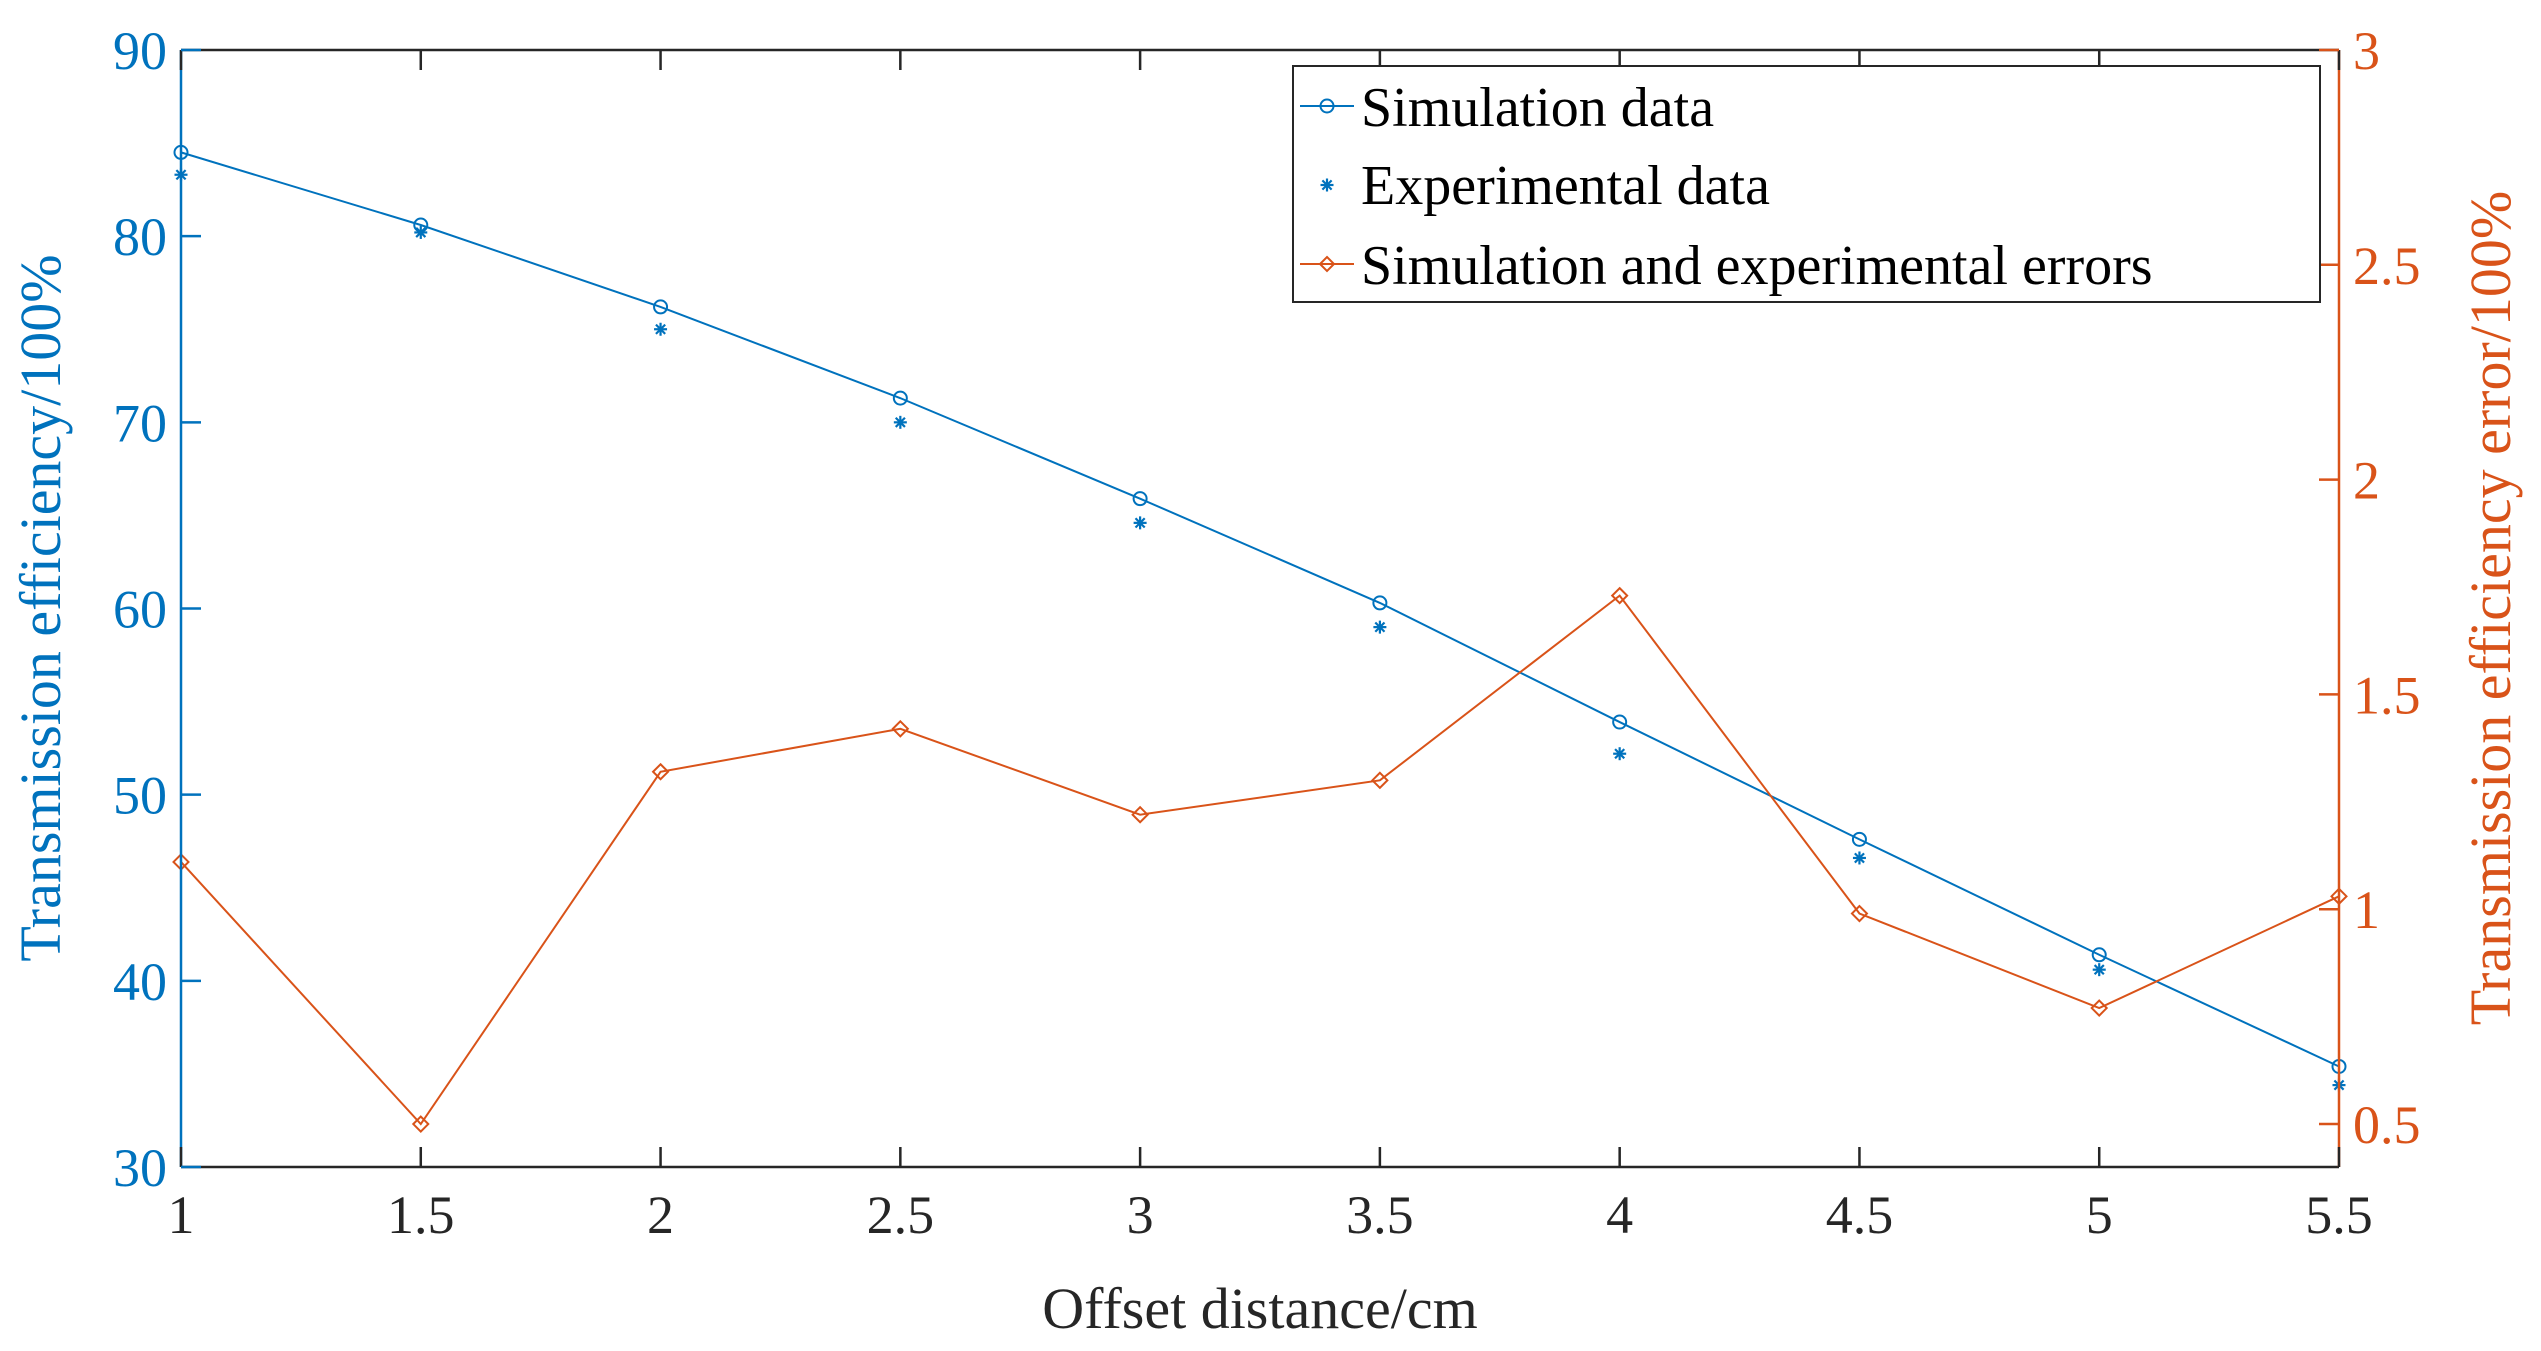 The height and width of the screenshot is (1351, 2541). Describe the element at coordinates (140, 51) in the screenshot. I see `y-left-tick-label: 90` at that location.